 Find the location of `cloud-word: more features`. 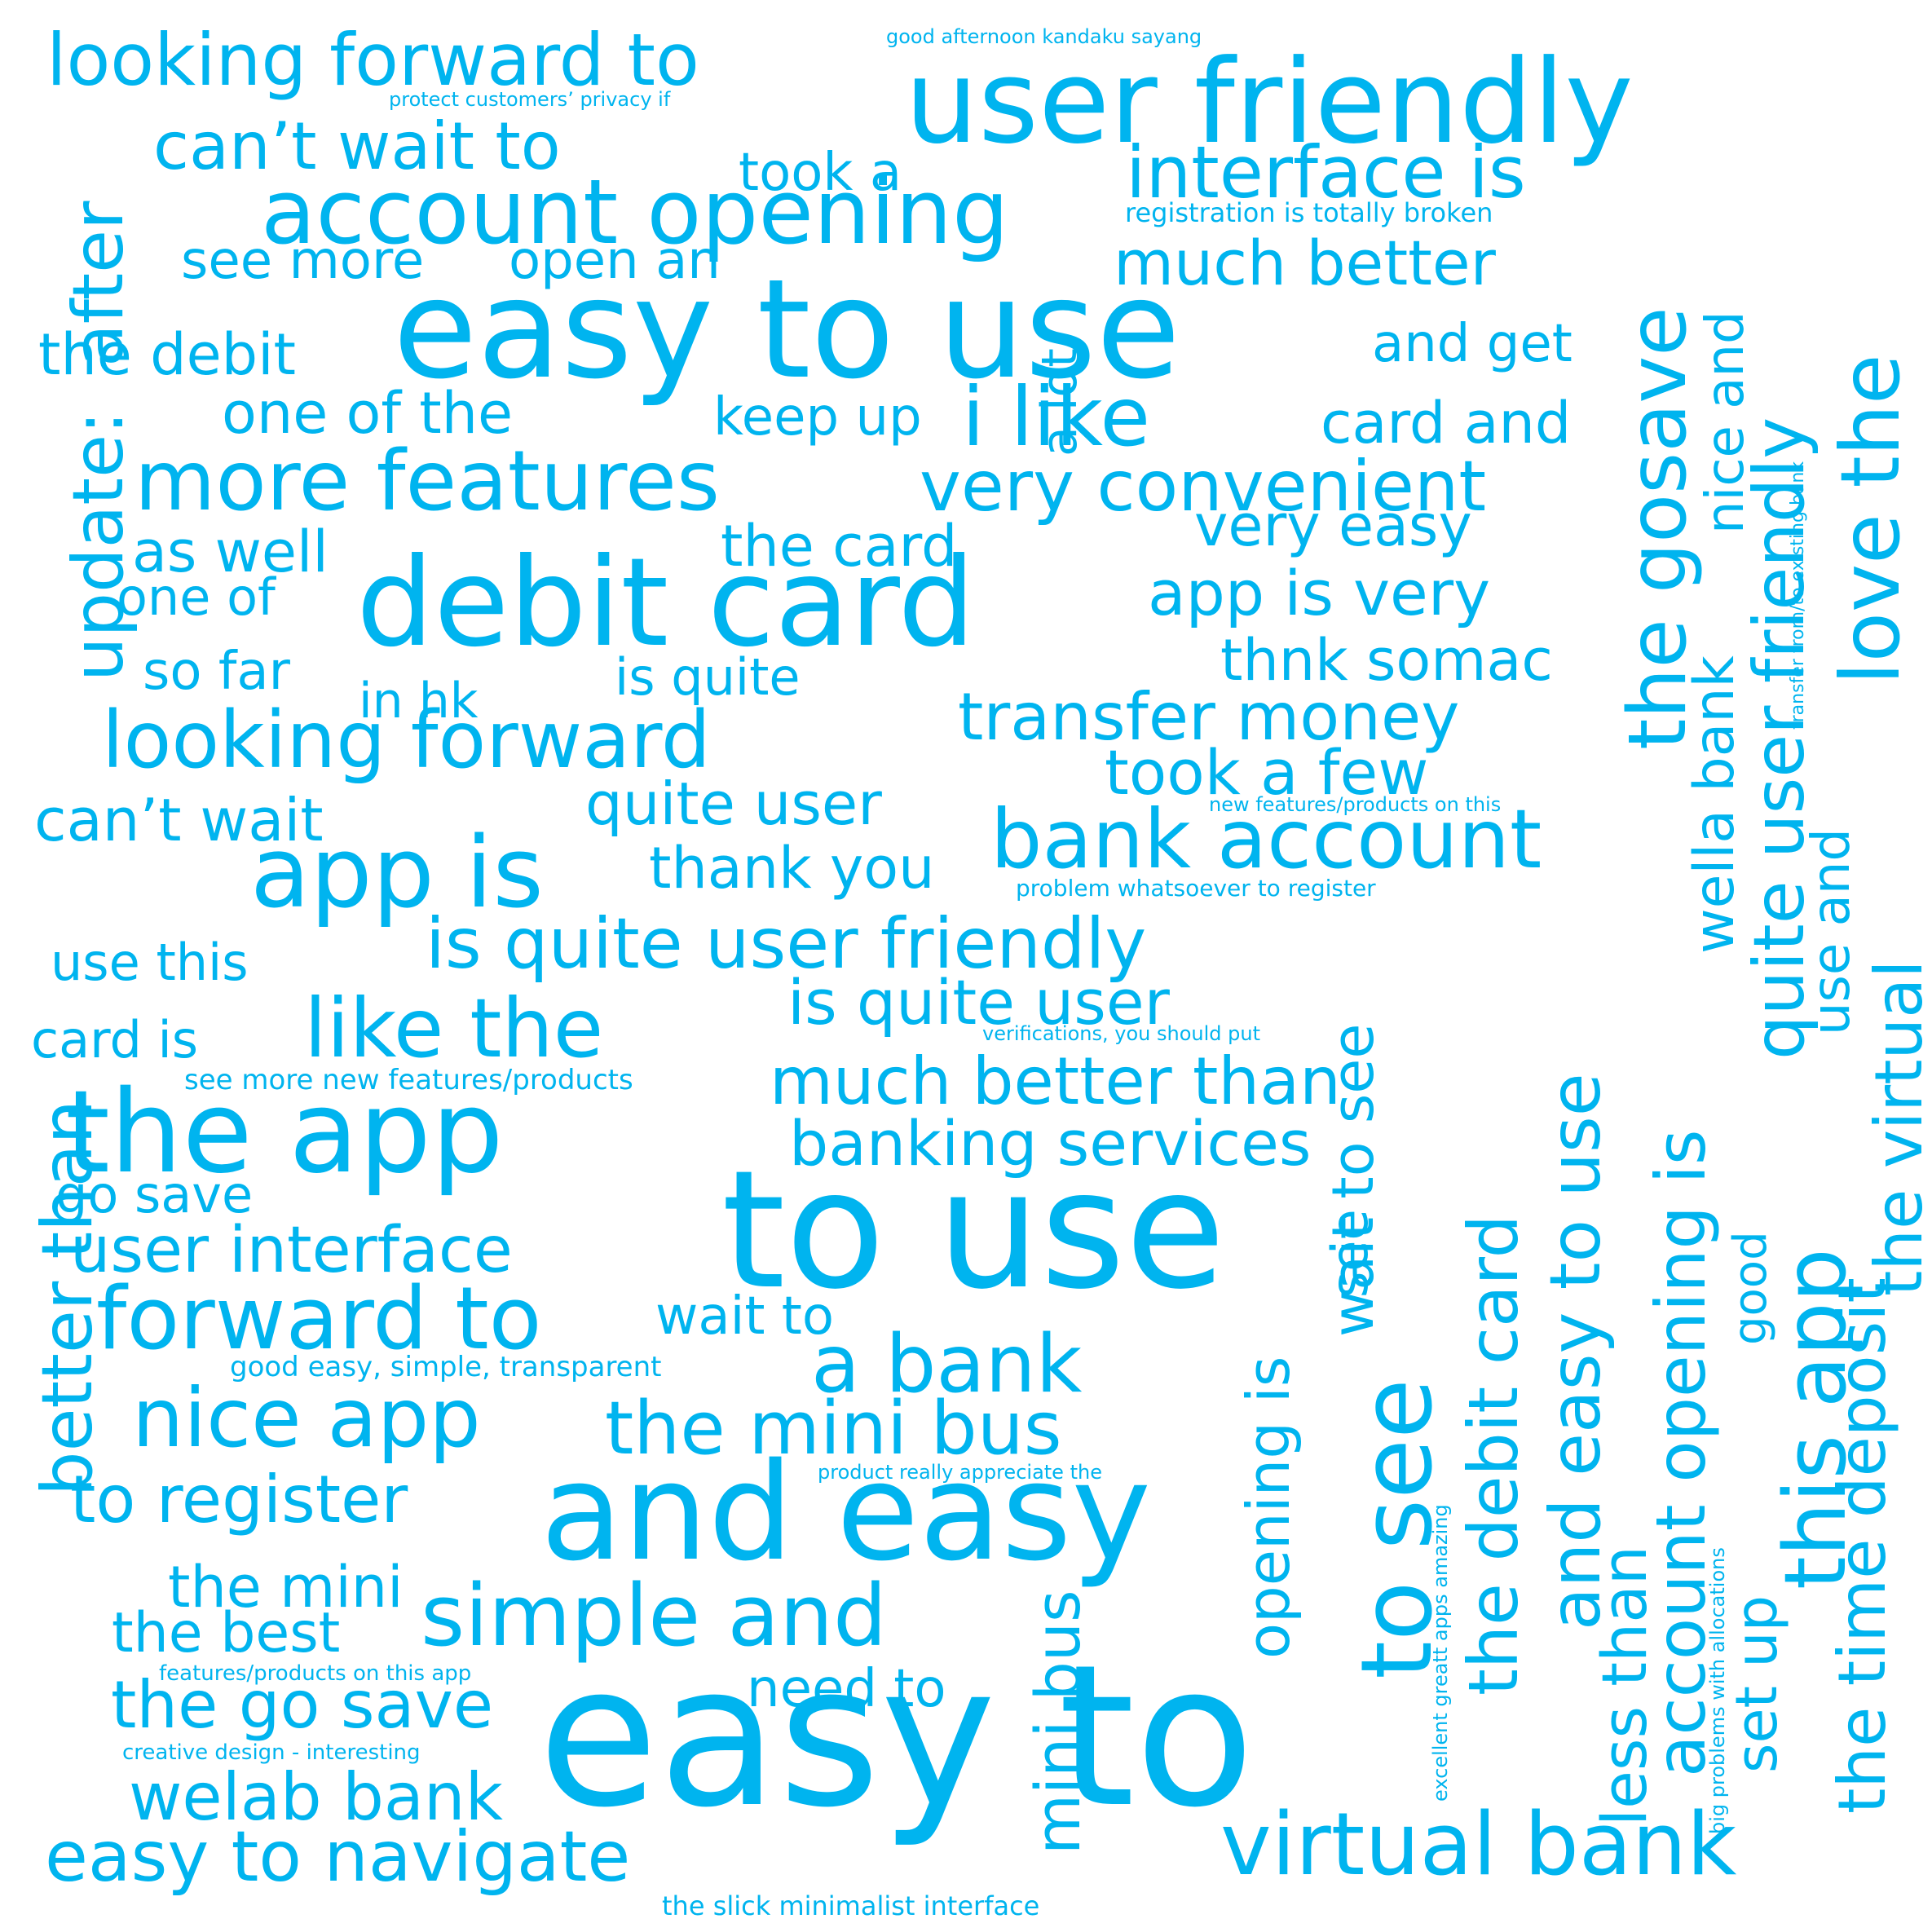

cloud-word: more features is located at coordinates (428, 481).